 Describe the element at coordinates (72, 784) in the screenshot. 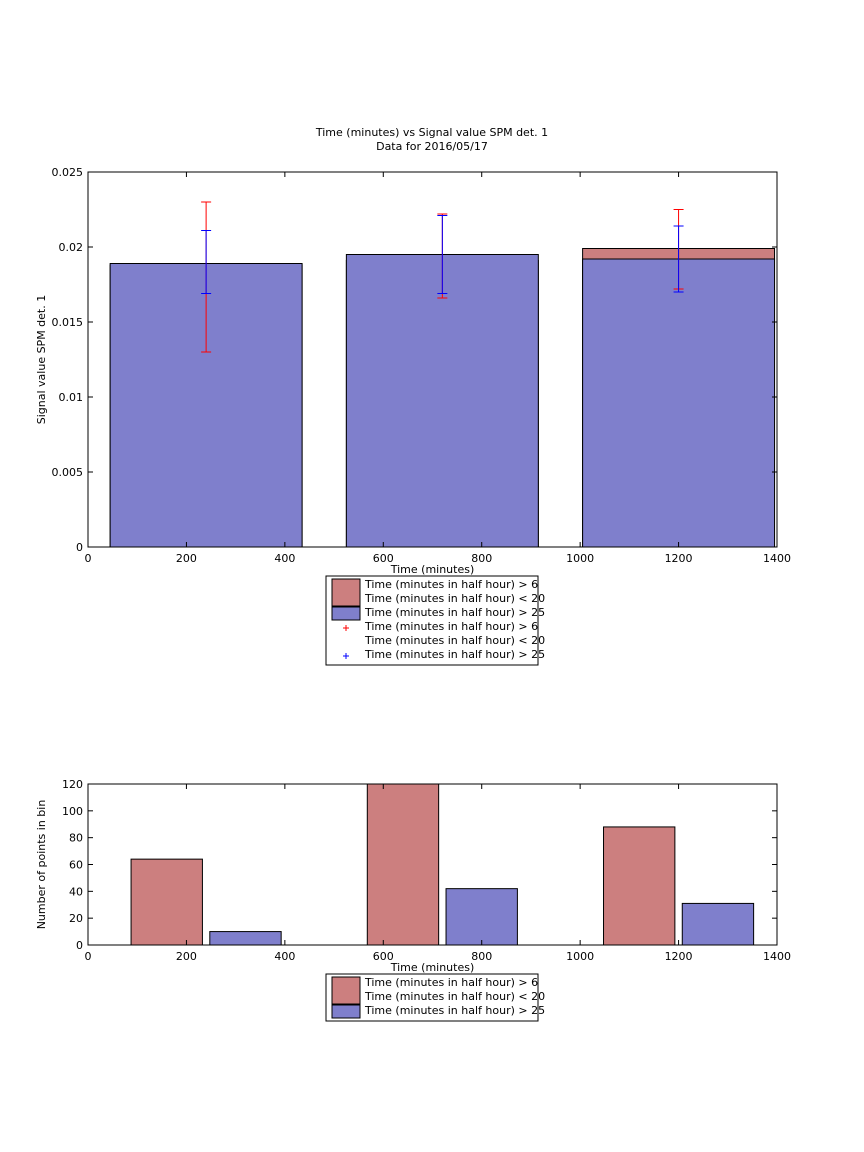

I see `y-tick-label: 120` at that location.